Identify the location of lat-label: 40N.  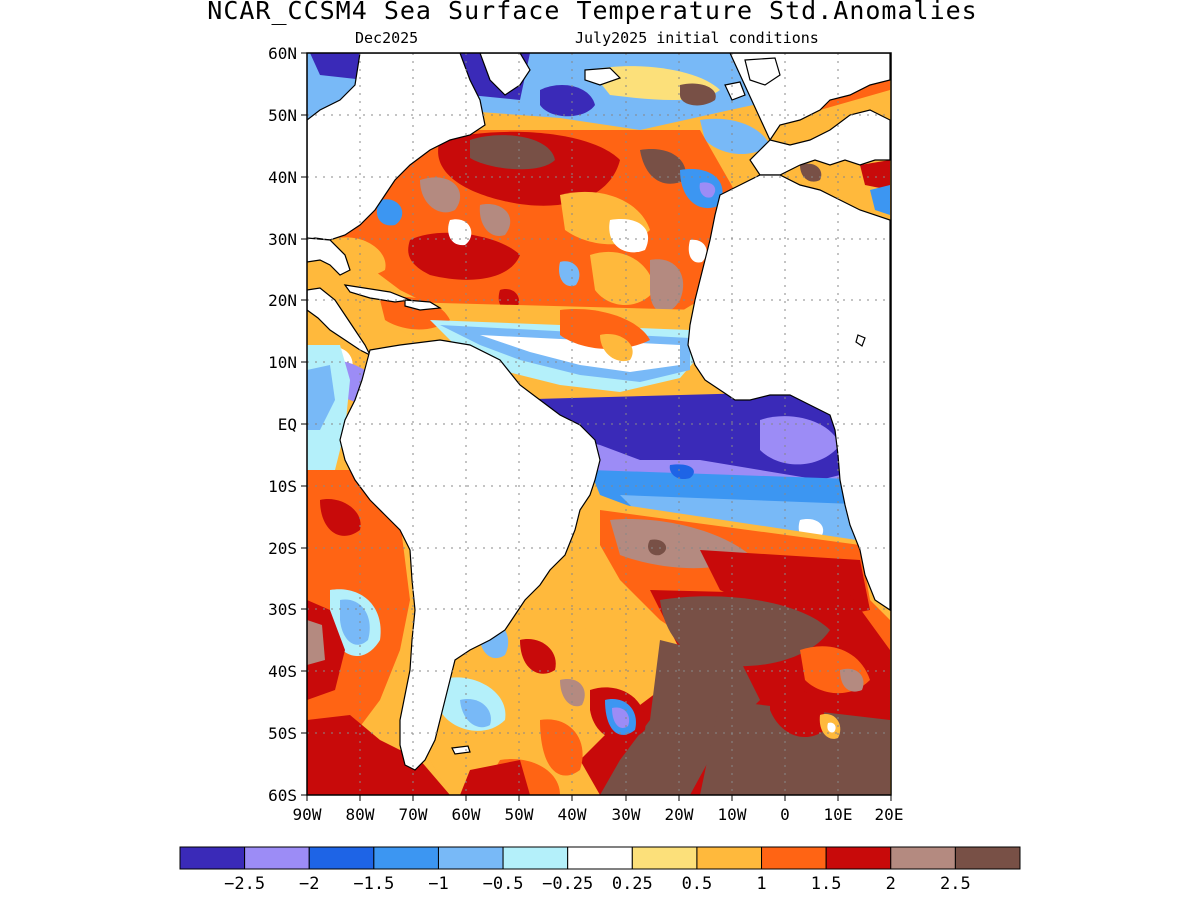
(282, 177).